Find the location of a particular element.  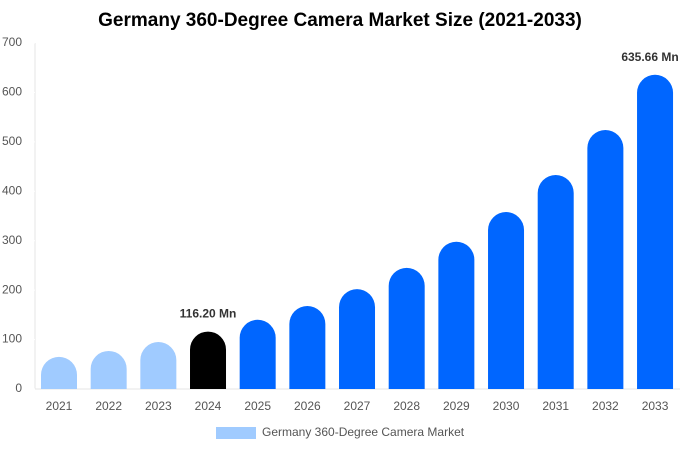

y-tick-label: 400 is located at coordinates (12, 190).